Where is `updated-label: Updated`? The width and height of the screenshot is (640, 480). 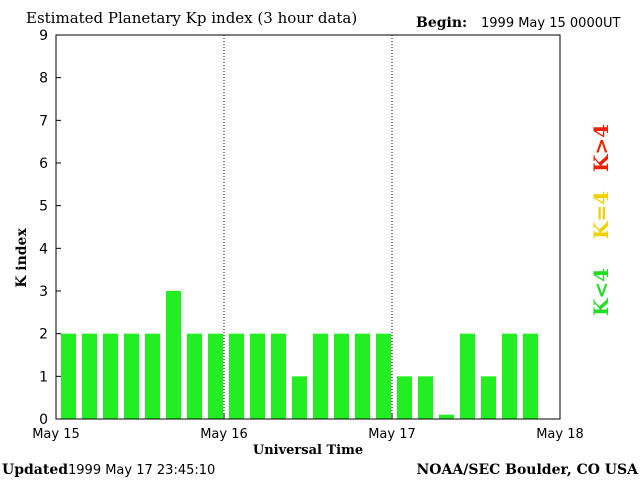
updated-label: Updated is located at coordinates (35, 470).